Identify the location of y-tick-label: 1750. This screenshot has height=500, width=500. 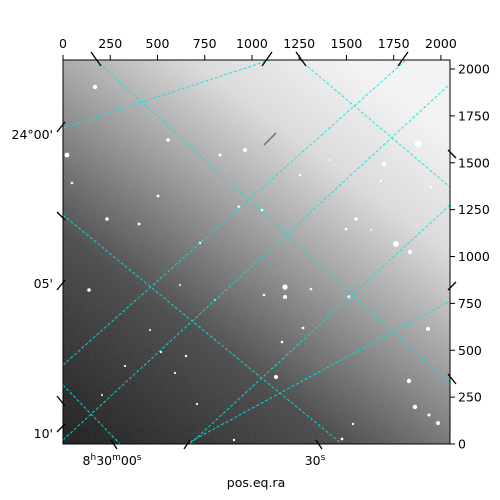
(474, 115).